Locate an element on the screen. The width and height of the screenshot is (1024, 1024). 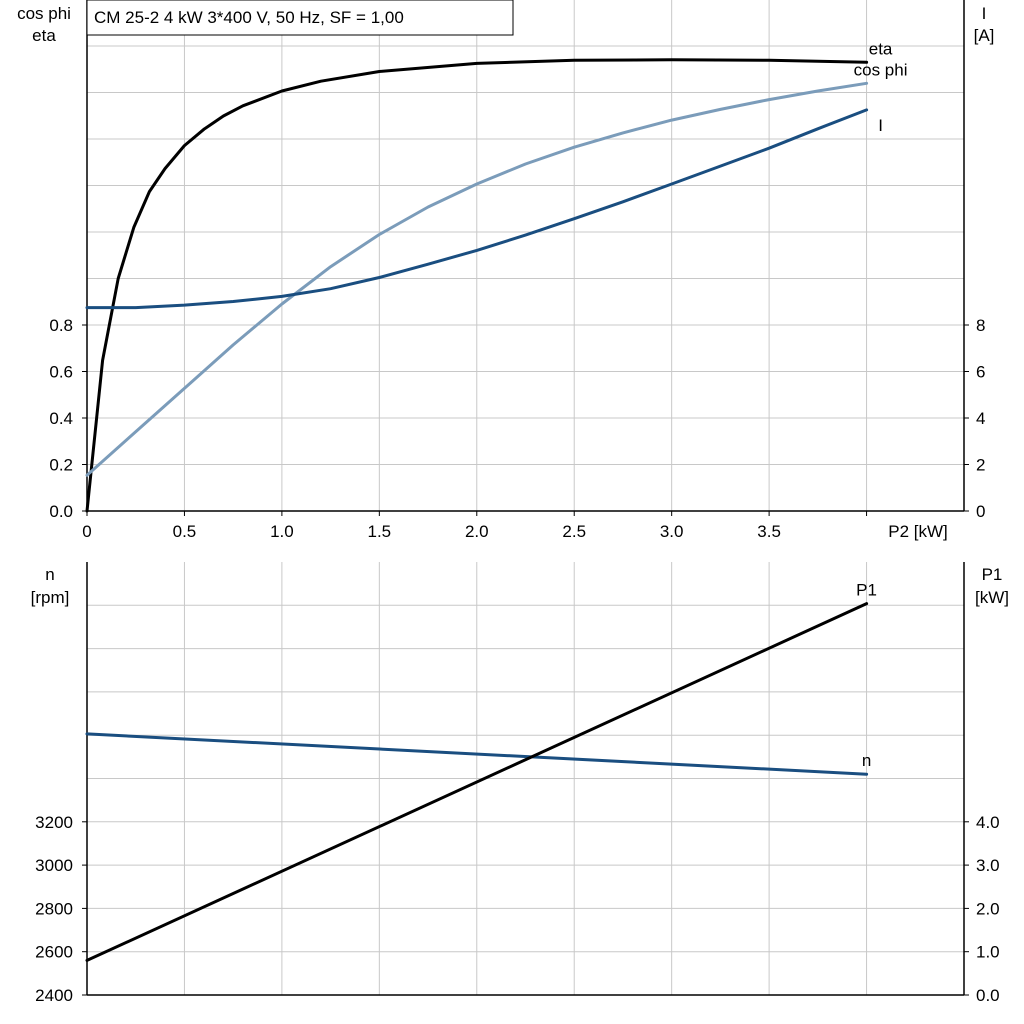
y-left-tick-label: 3200 is located at coordinates (54, 822).